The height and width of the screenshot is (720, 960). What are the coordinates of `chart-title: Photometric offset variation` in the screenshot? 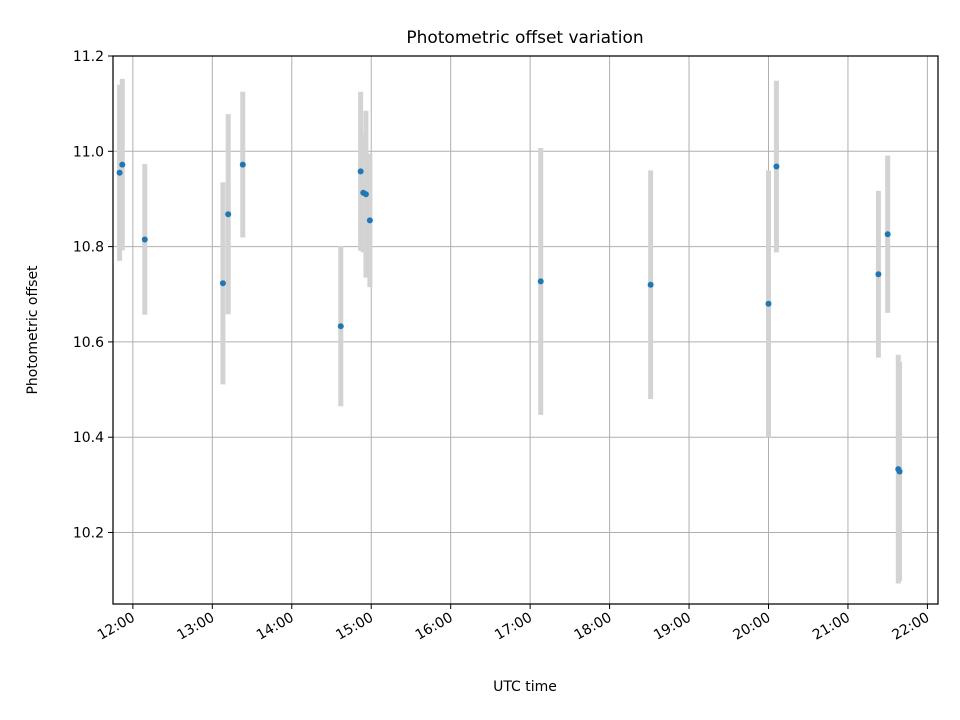 It's located at (524, 38).